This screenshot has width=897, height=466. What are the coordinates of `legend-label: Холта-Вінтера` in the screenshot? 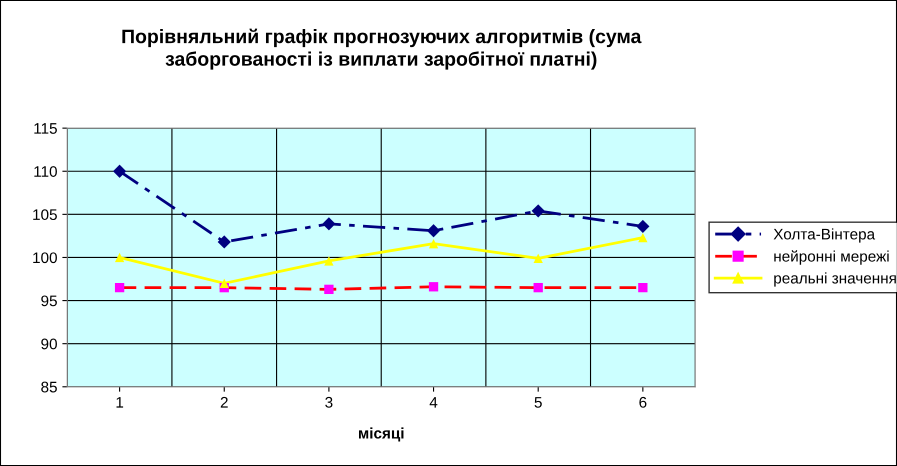 It's located at (825, 235).